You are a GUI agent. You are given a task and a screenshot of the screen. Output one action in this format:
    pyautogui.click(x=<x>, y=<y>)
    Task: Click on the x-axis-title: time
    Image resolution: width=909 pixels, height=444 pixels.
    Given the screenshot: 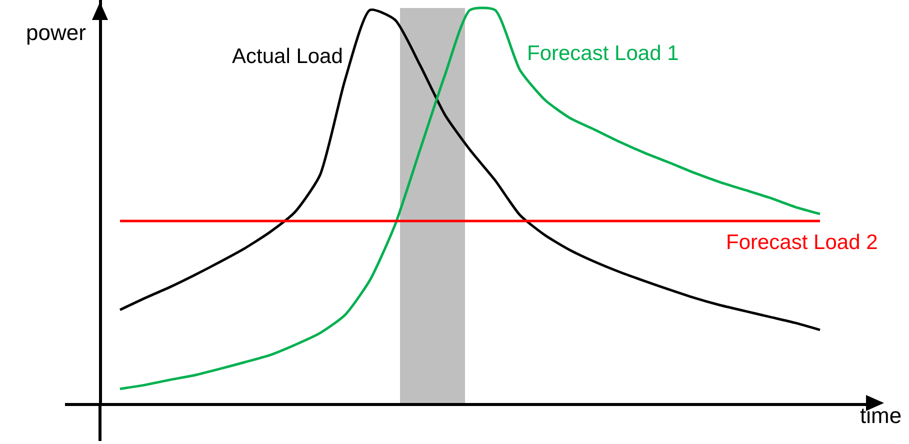 What is the action you would take?
    pyautogui.click(x=881, y=415)
    